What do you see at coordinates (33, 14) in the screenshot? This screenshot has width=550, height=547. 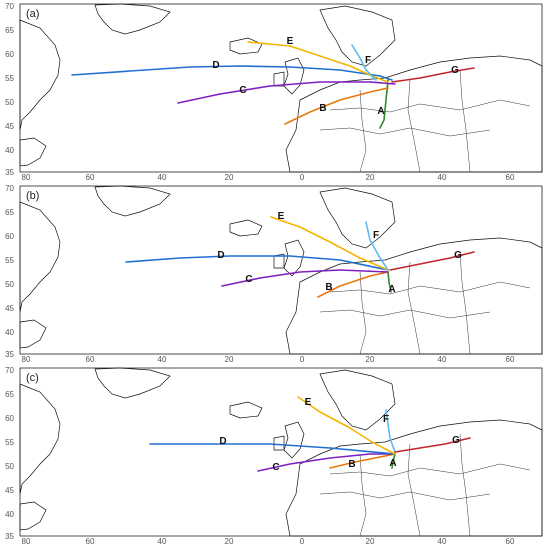 I see `panel-label: (a)` at bounding box center [33, 14].